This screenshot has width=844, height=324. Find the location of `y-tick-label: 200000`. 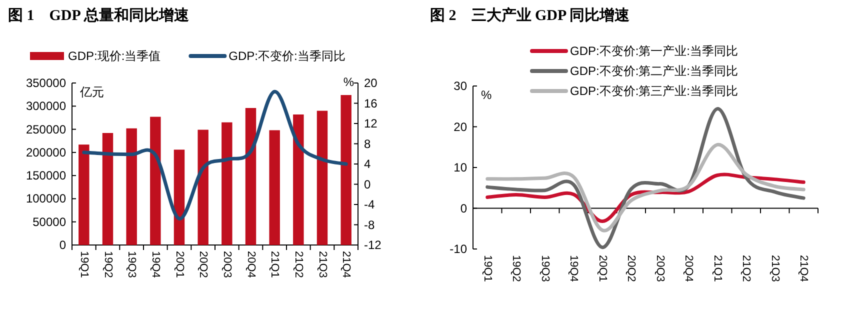

y-tick-label: 200000 is located at coordinates (46, 152).